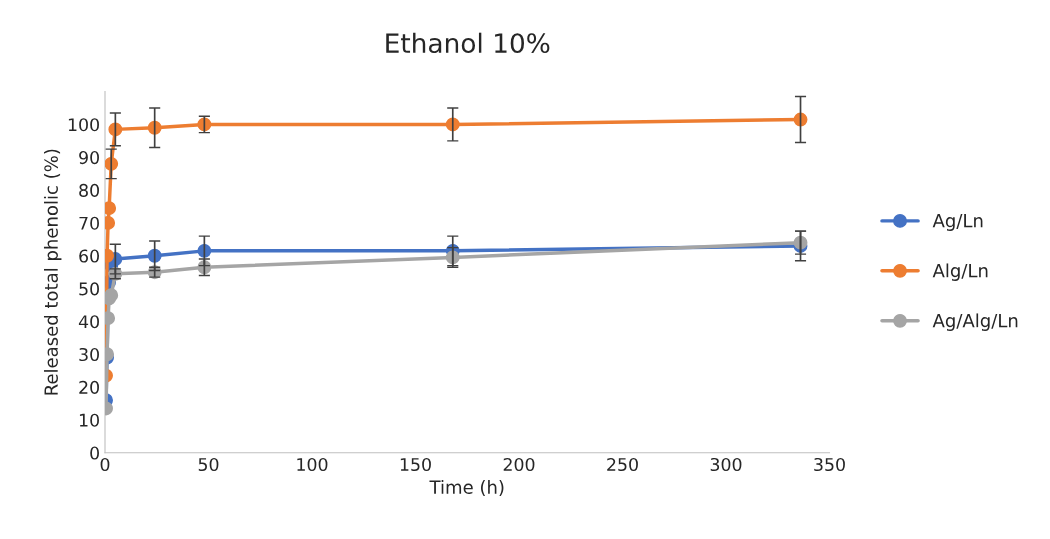  What do you see at coordinates (975, 322) in the screenshot?
I see `legend-label: Ag/Alg/Ln` at bounding box center [975, 322].